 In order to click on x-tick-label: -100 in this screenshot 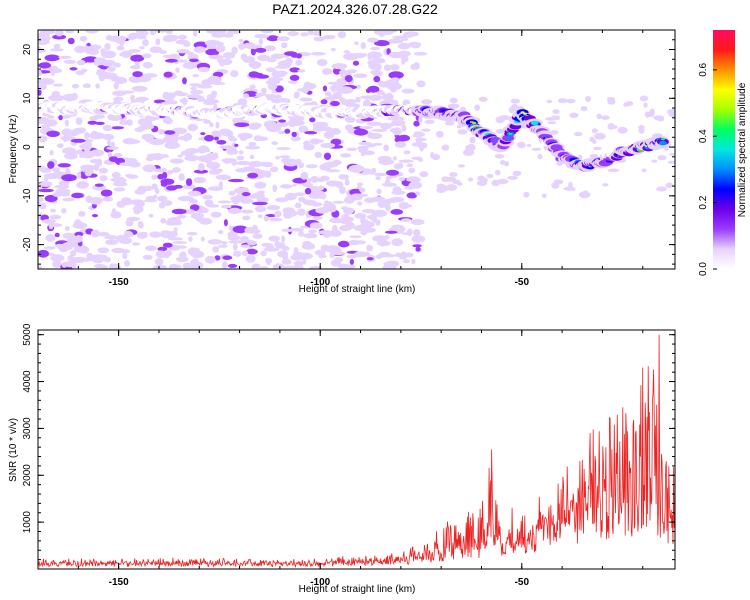, I will do `click(320, 582)`.